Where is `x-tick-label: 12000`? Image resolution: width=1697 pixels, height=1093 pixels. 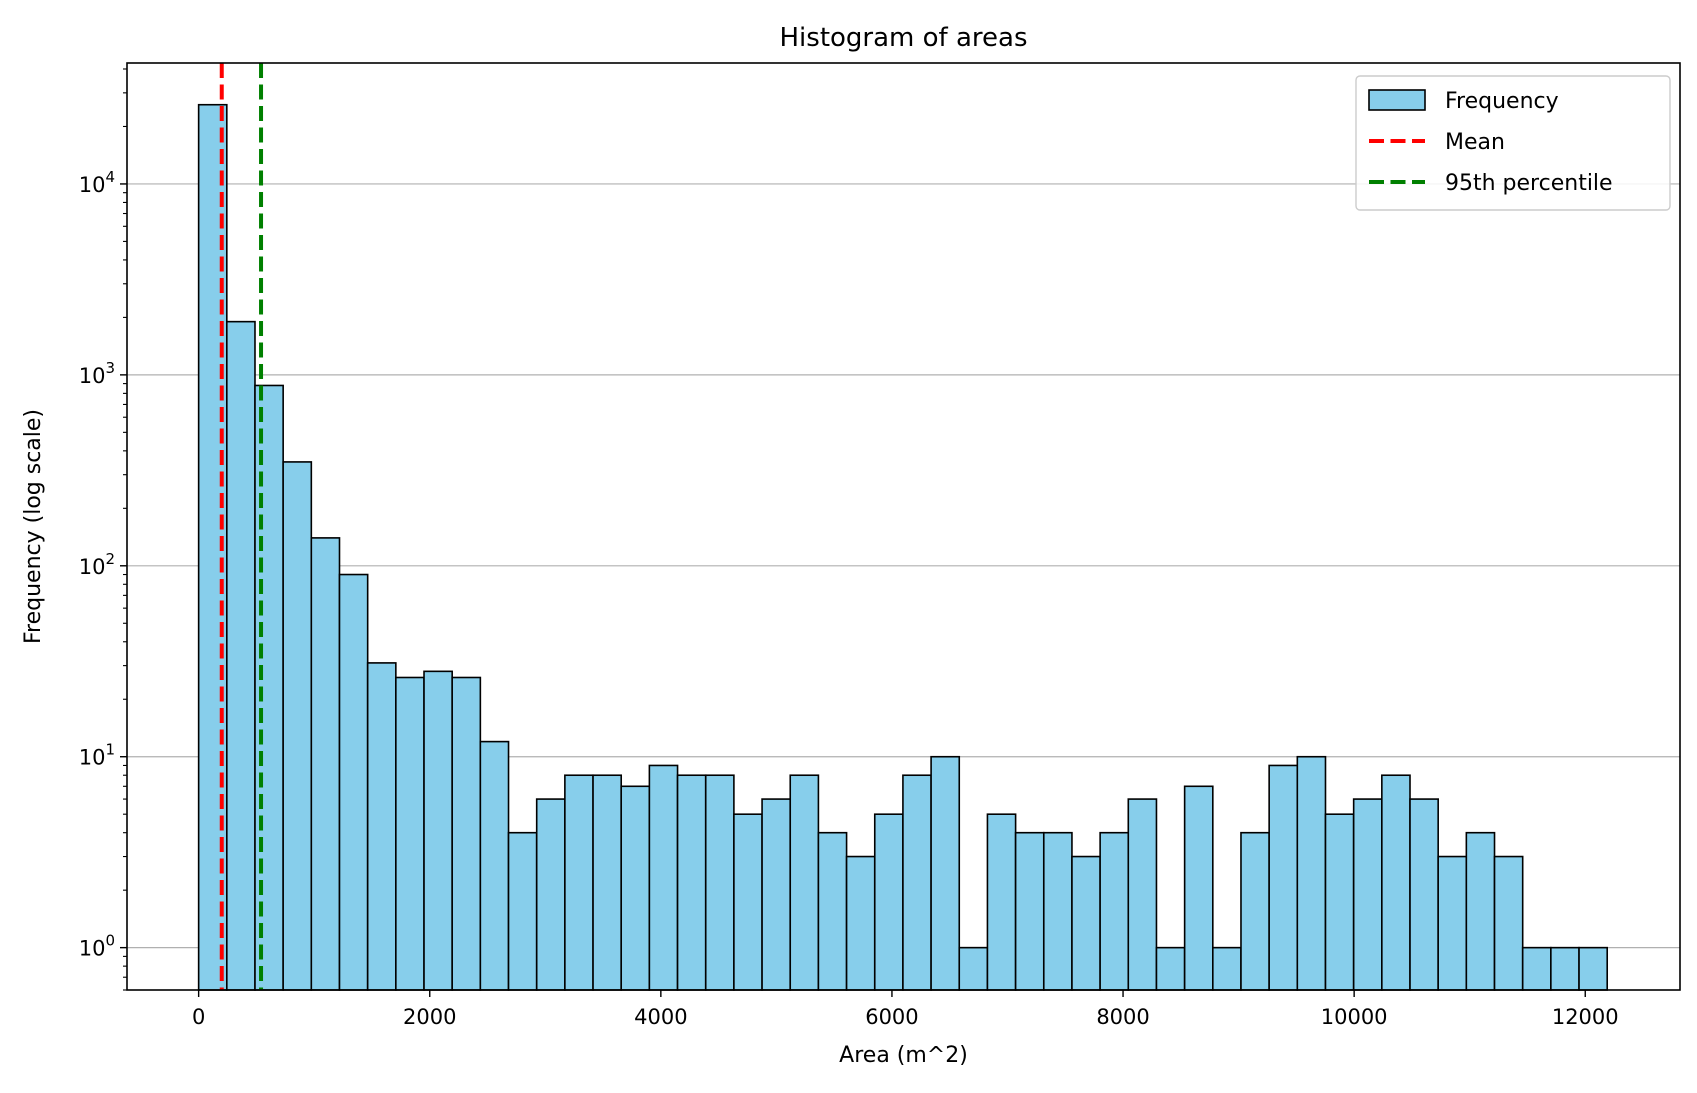
x-tick-label: 12000 is located at coordinates (1585, 1017).